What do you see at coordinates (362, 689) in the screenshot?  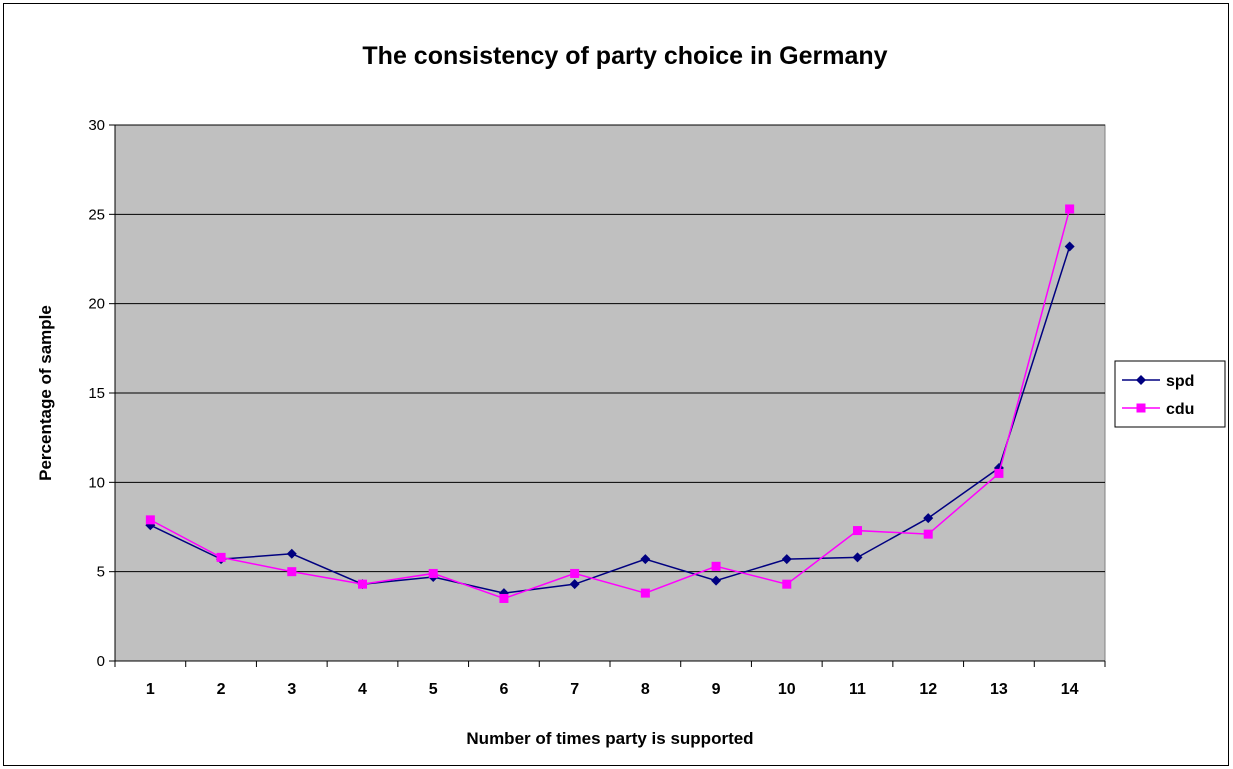 I see `x-tick-label: 4` at bounding box center [362, 689].